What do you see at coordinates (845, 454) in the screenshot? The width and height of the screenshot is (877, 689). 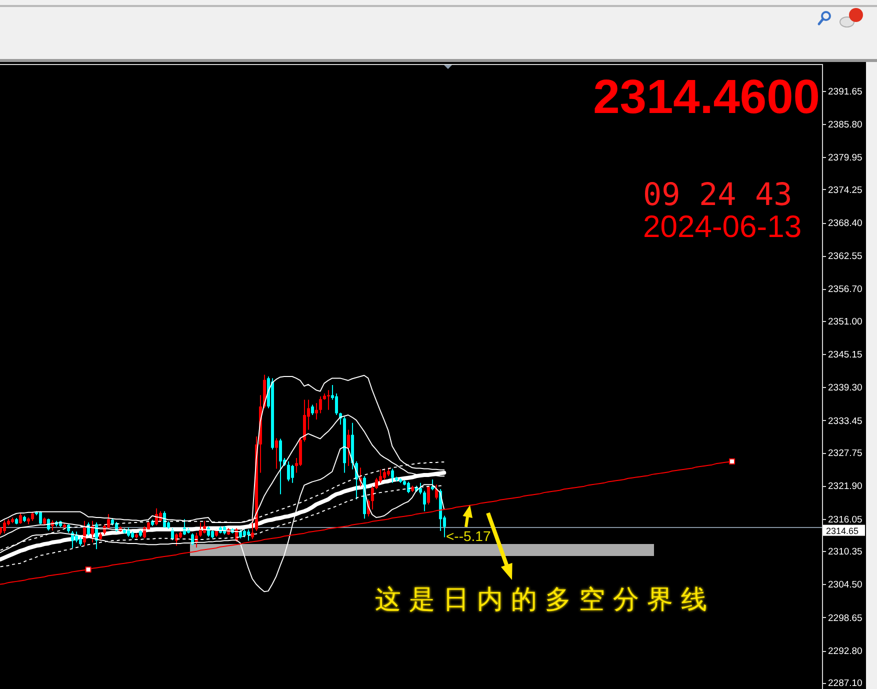 I see `ytick-label: 2327.75` at bounding box center [845, 454].